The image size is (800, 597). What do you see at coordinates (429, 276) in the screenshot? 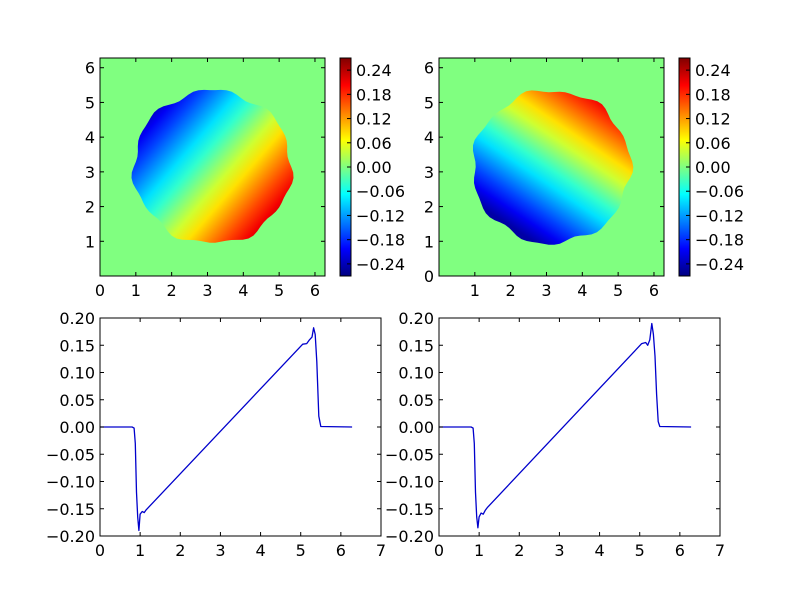
I see `y-tick-label: 0` at bounding box center [429, 276].